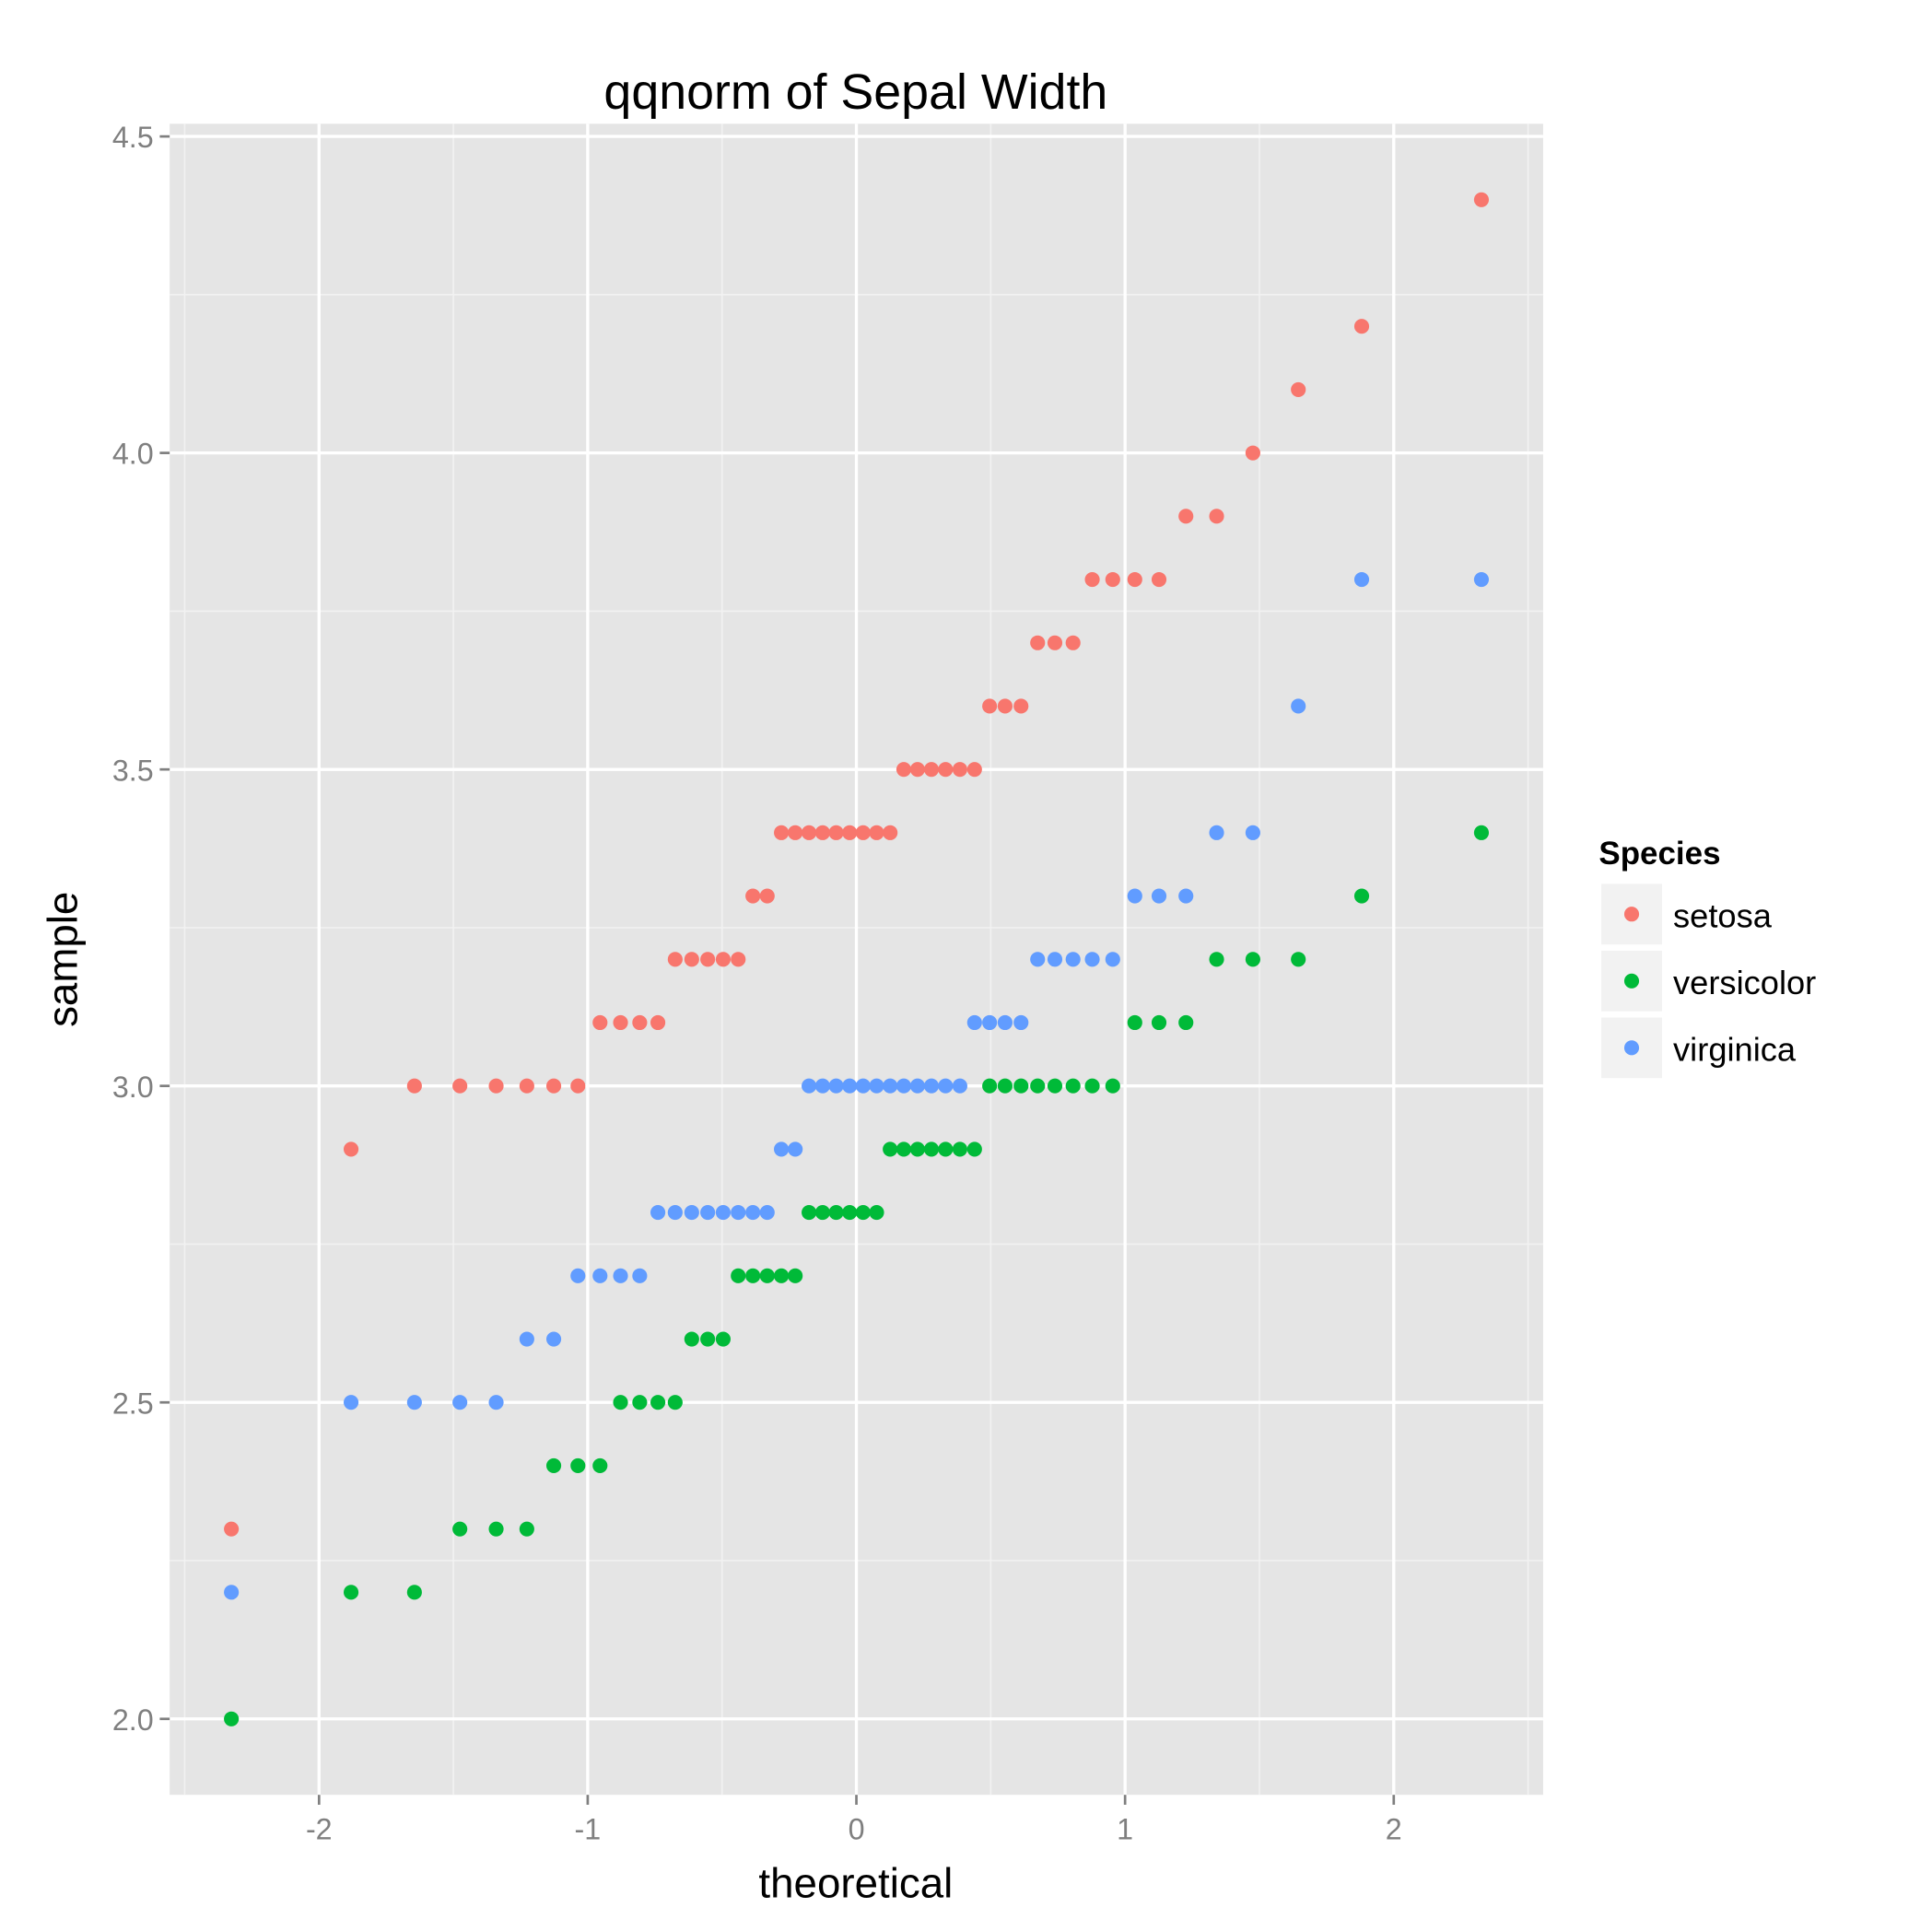 The width and height of the screenshot is (1932, 1931). Describe the element at coordinates (133, 1403) in the screenshot. I see `y-tick-label: 2.5` at that location.